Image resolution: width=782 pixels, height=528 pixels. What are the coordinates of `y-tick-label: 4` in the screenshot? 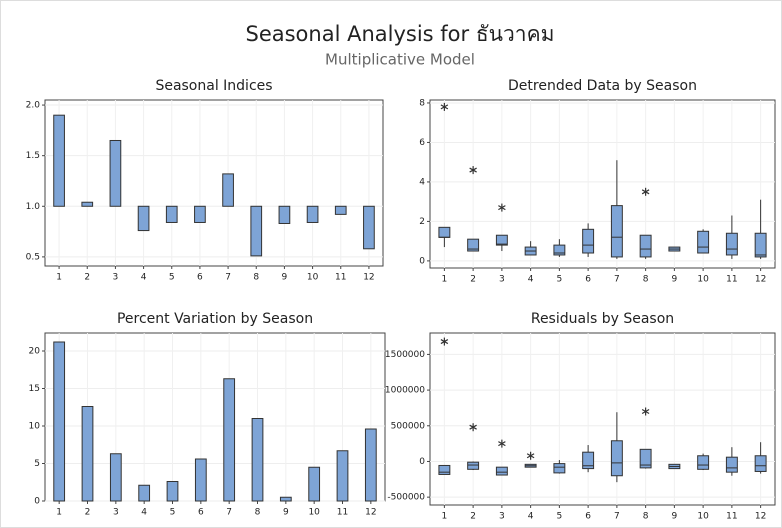 It's located at (422, 182).